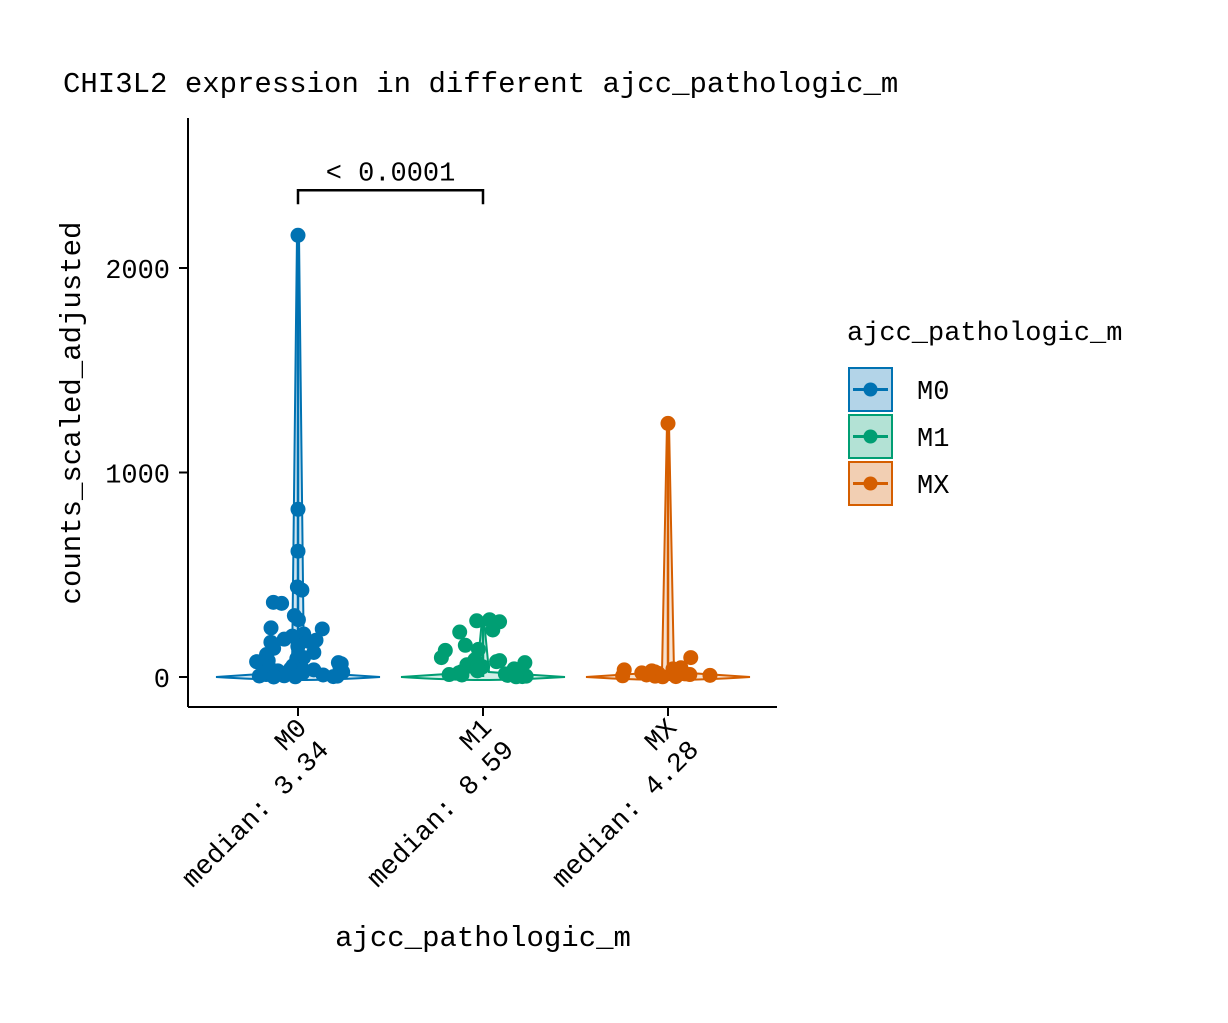 The image size is (1228, 1023). What do you see at coordinates (933, 487) in the screenshot?
I see `legend-label-MX: MX` at bounding box center [933, 487].